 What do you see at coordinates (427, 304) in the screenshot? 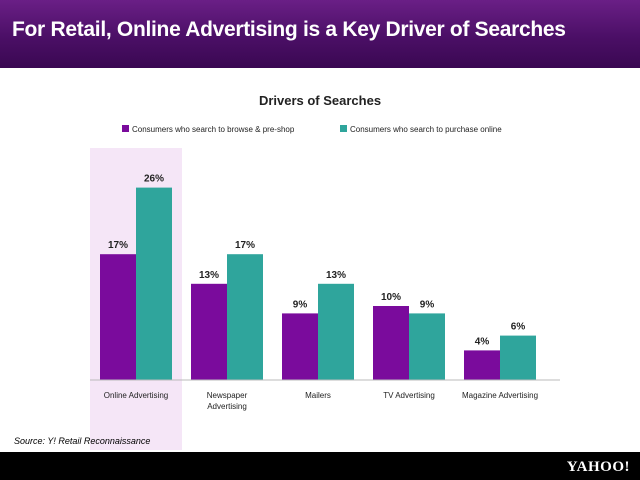
I see `data-label-2-4: 9%` at bounding box center [427, 304].